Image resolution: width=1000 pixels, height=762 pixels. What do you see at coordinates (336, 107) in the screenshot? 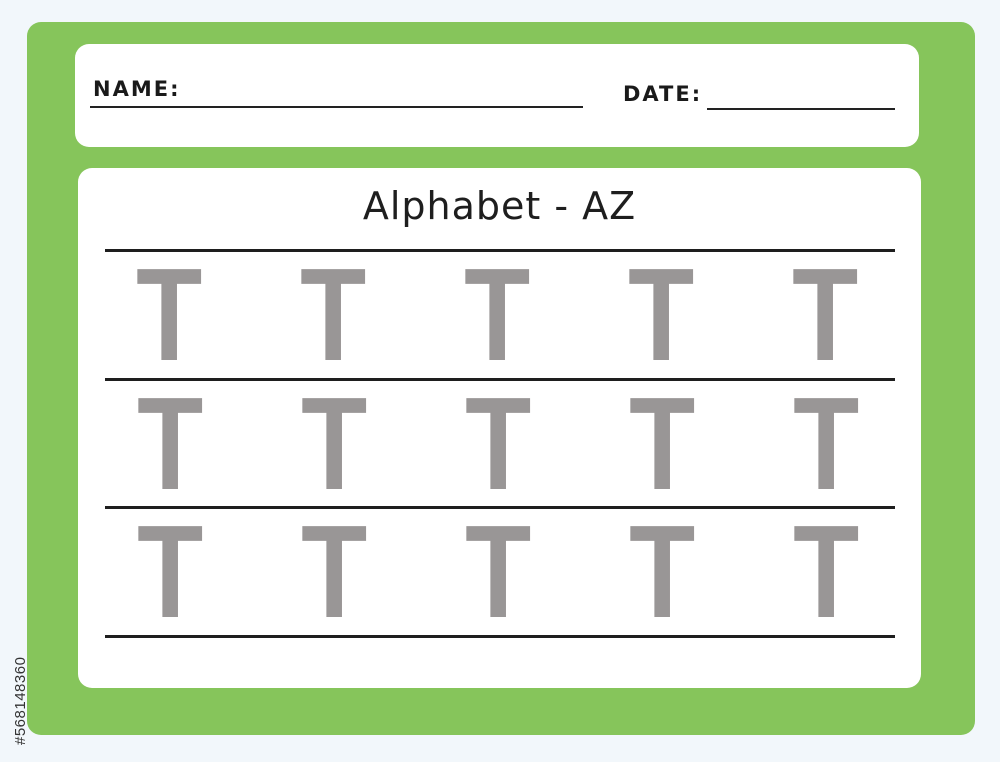
I see `name-field-line` at bounding box center [336, 107].